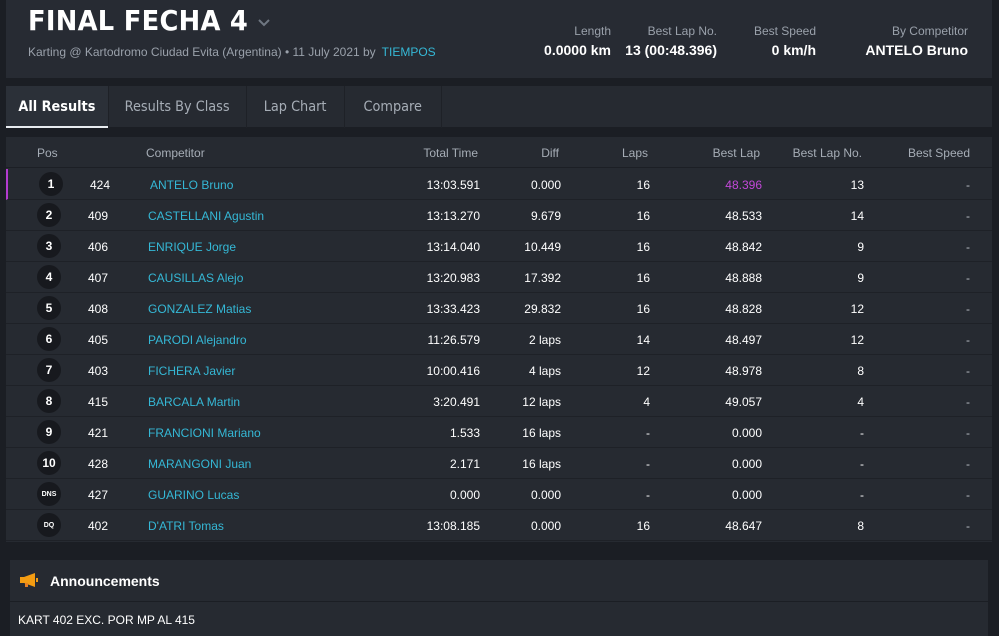  What do you see at coordinates (453, 185) in the screenshot?
I see `total-time: 13:03.591` at bounding box center [453, 185].